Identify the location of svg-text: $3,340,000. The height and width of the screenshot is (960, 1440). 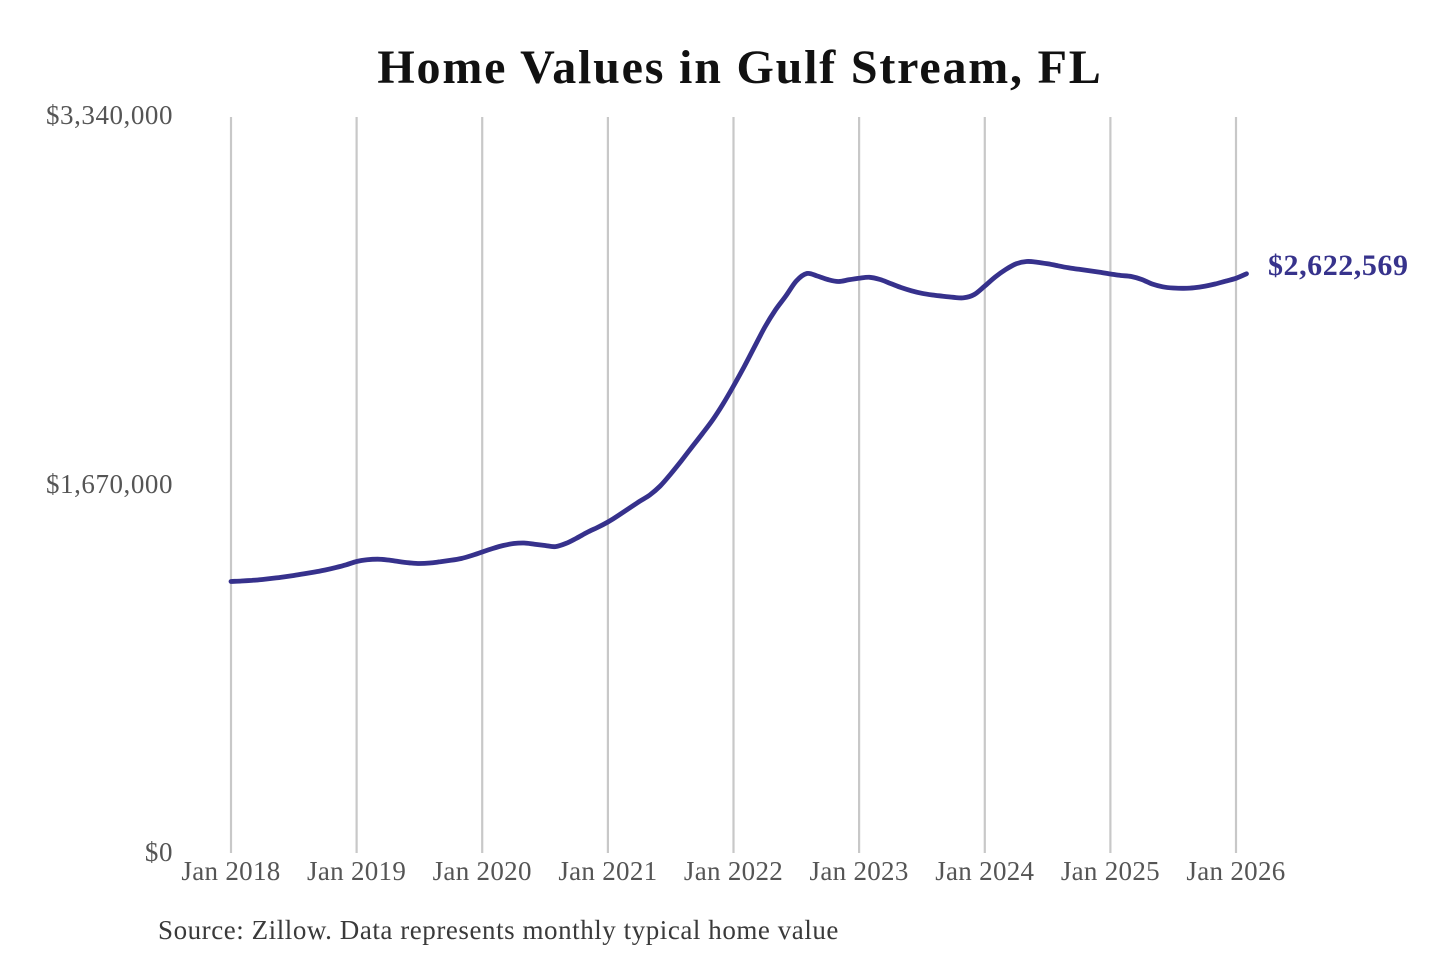
(109, 115).